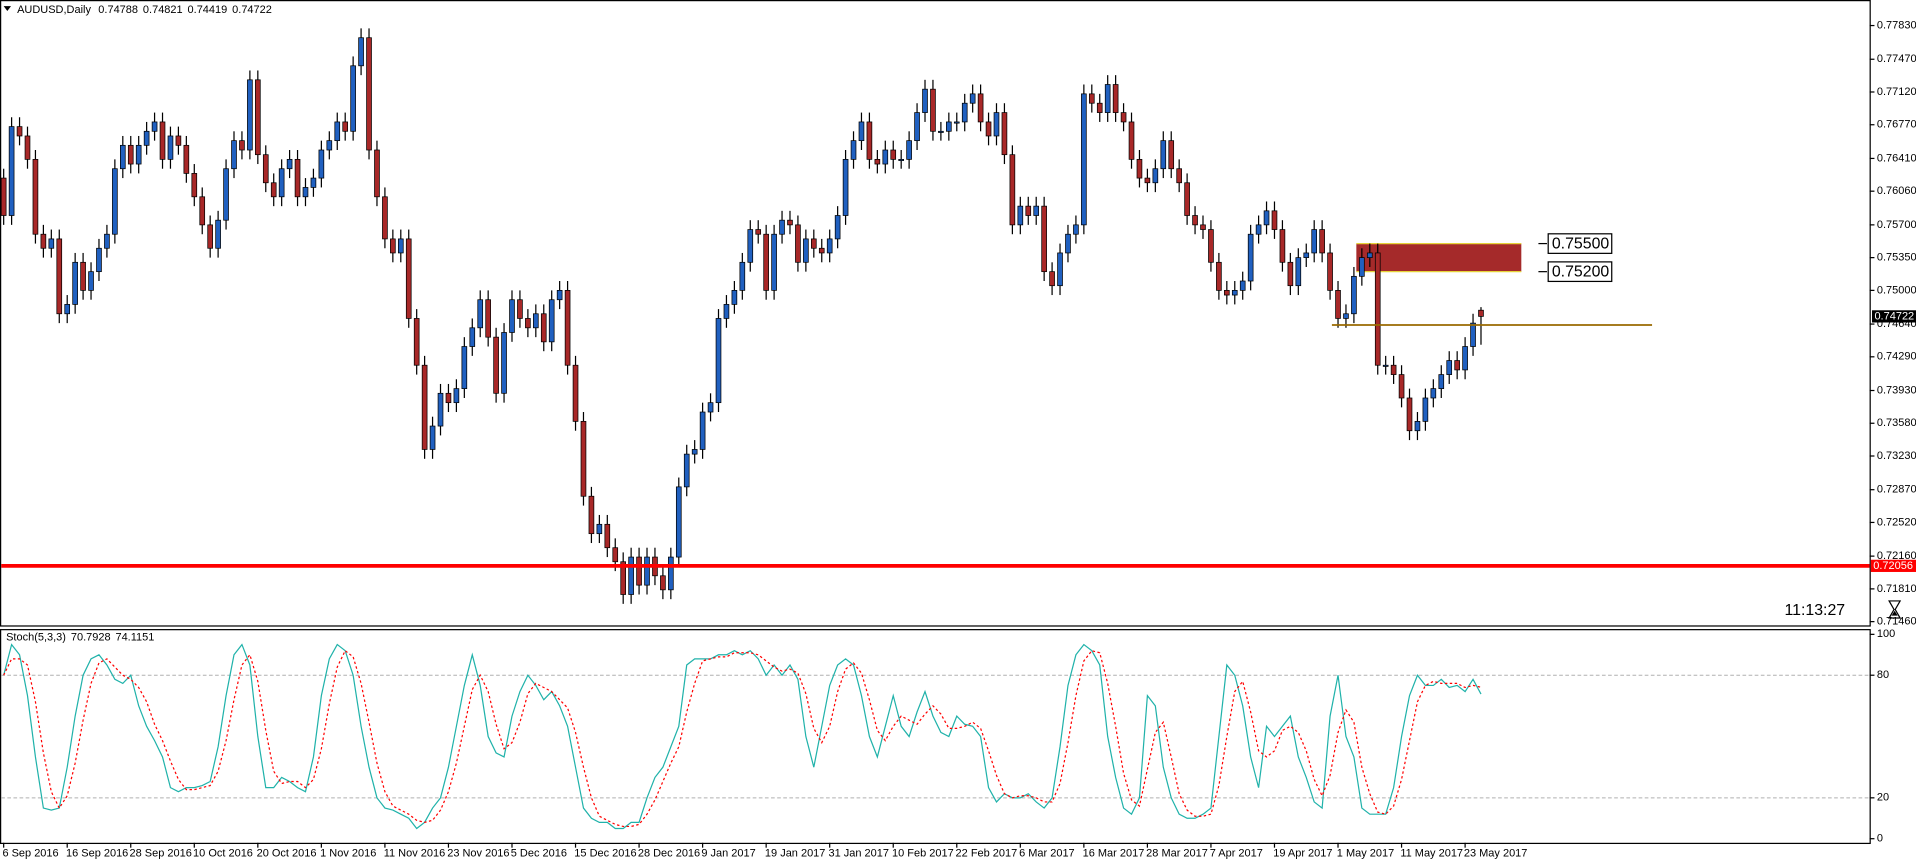  I want to click on x-tick-label: 19 Jan 2017, so click(795, 854).